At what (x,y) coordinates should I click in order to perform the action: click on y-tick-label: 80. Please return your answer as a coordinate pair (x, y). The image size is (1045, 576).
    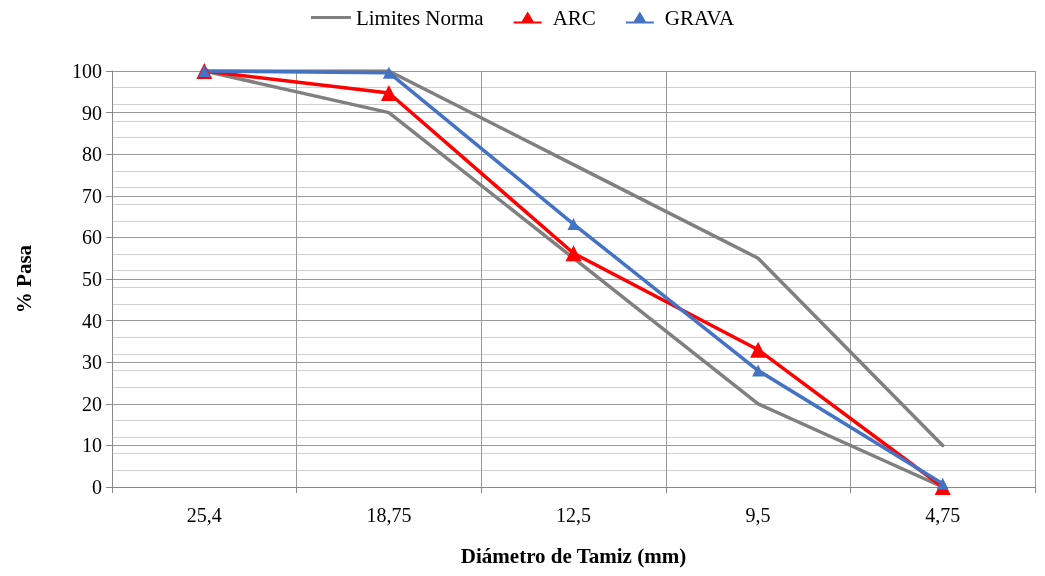
    Looking at the image, I should click on (92, 154).